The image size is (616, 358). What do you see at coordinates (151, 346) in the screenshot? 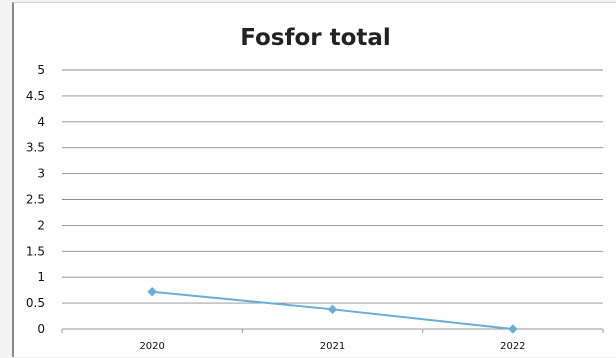
I see `x-tick-label: 2020` at bounding box center [151, 346].